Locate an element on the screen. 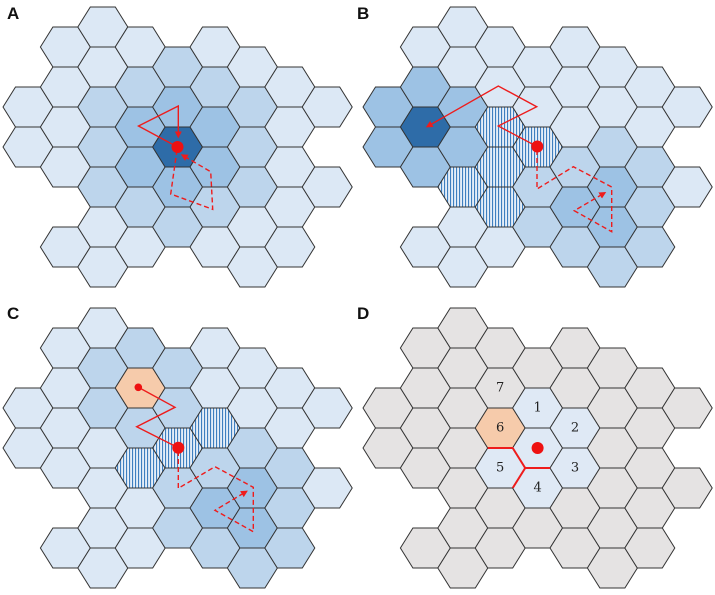  solid-path is located at coordinates (157, 417).